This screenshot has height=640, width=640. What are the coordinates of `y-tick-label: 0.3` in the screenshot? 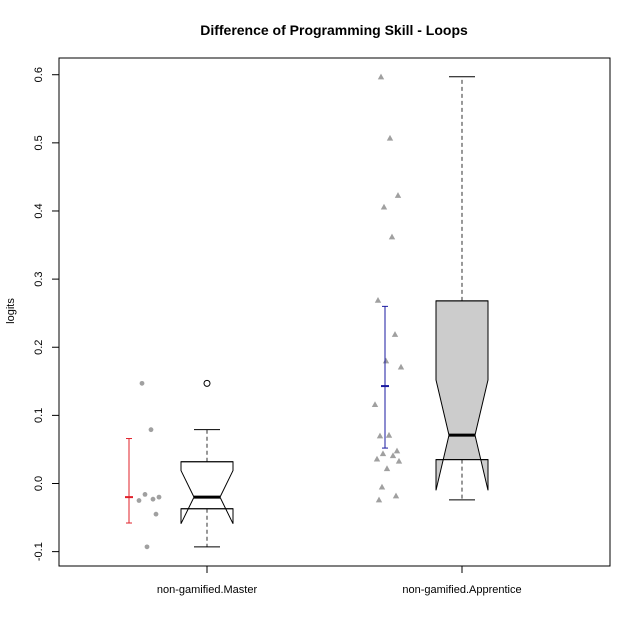 It's located at (39, 278).